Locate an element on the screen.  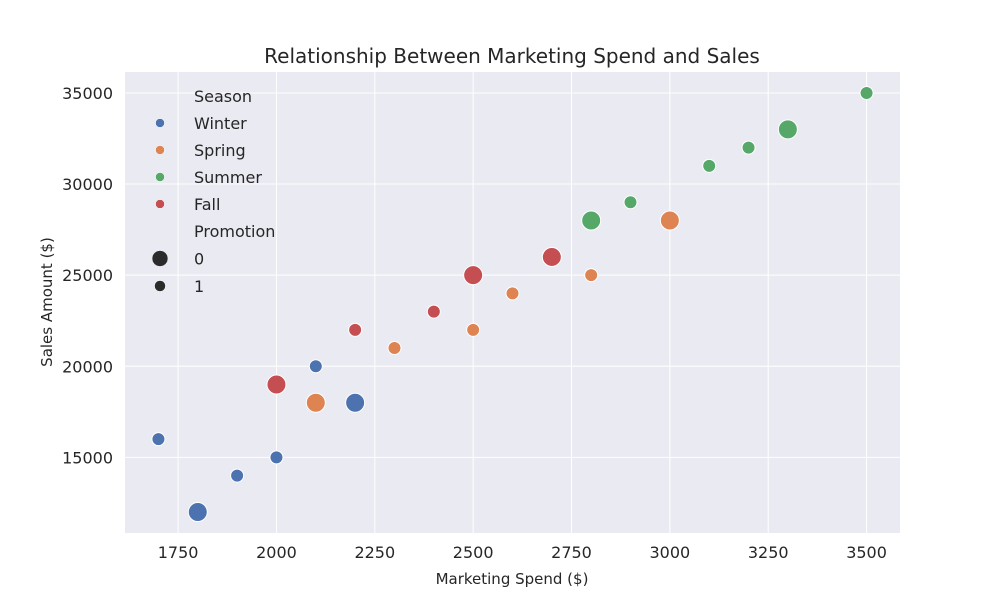
x-axis-ticks: 1750 2000 2250 2500 2750 3000 3250 3500 is located at coordinates (522, 552).